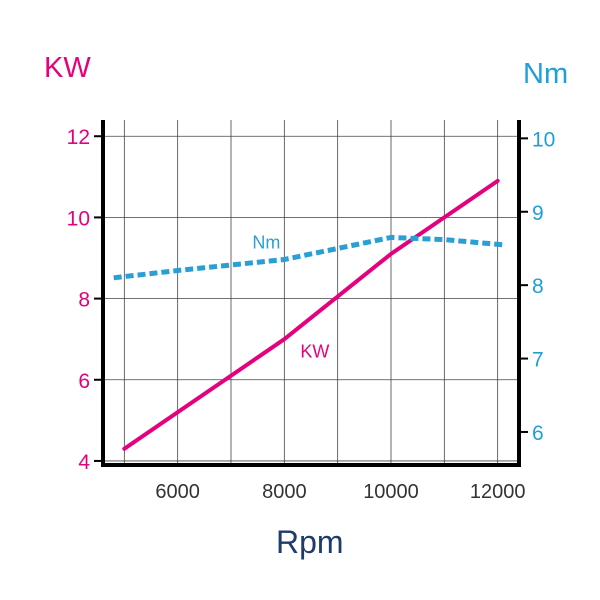 This screenshot has height=600, width=600. I want to click on x-tick-label: 10000, so click(391, 492).